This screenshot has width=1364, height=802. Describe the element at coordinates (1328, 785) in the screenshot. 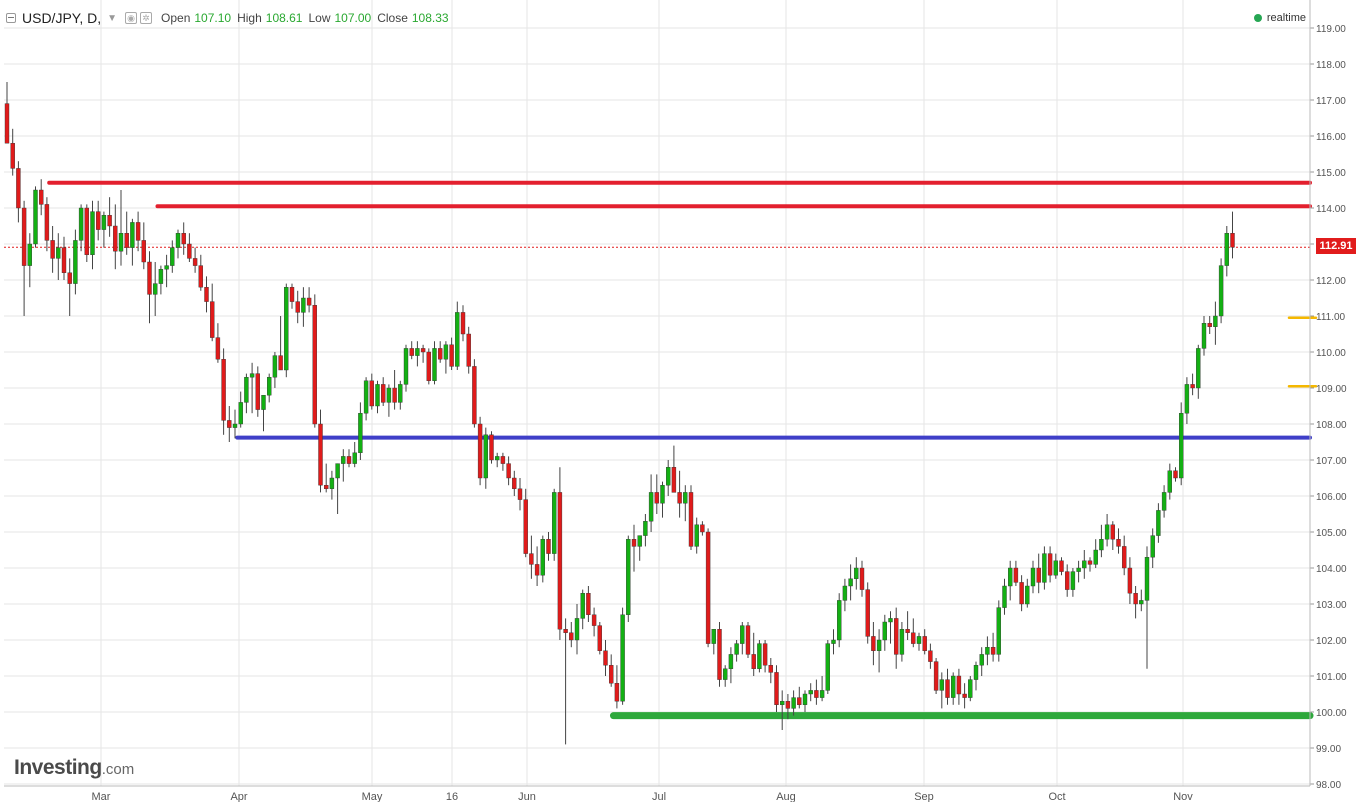

I see `y-tick-label: 98.00` at that location.